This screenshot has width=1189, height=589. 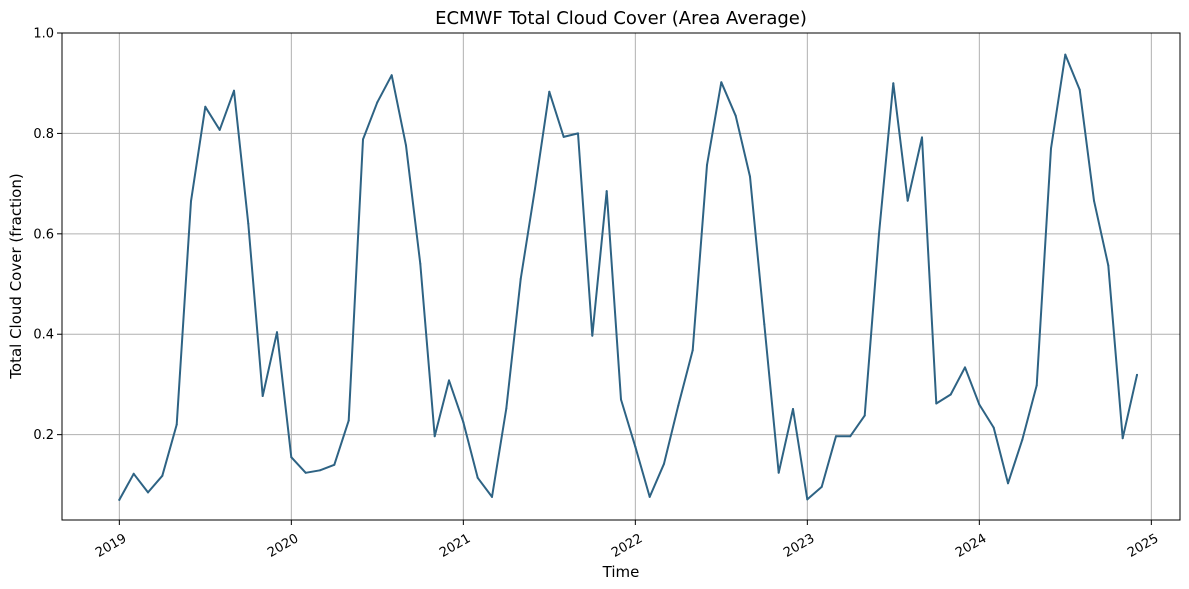 What do you see at coordinates (43, 435) in the screenshot?
I see `y-tick-label: 0.2` at bounding box center [43, 435].